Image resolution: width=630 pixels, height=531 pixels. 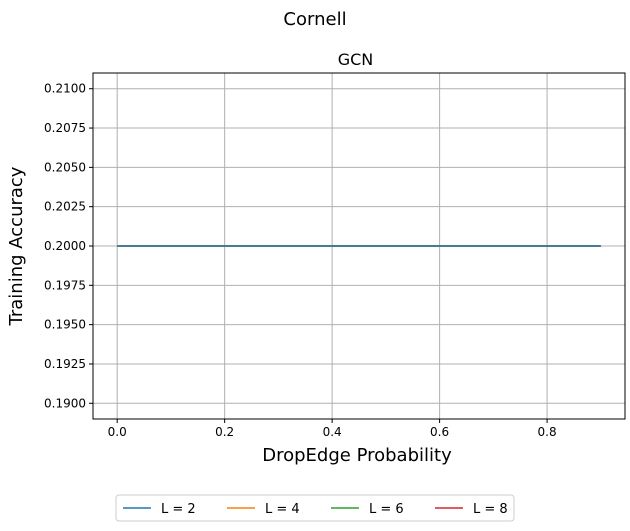 I want to click on x-tick-label: 0.2, so click(x=224, y=432).